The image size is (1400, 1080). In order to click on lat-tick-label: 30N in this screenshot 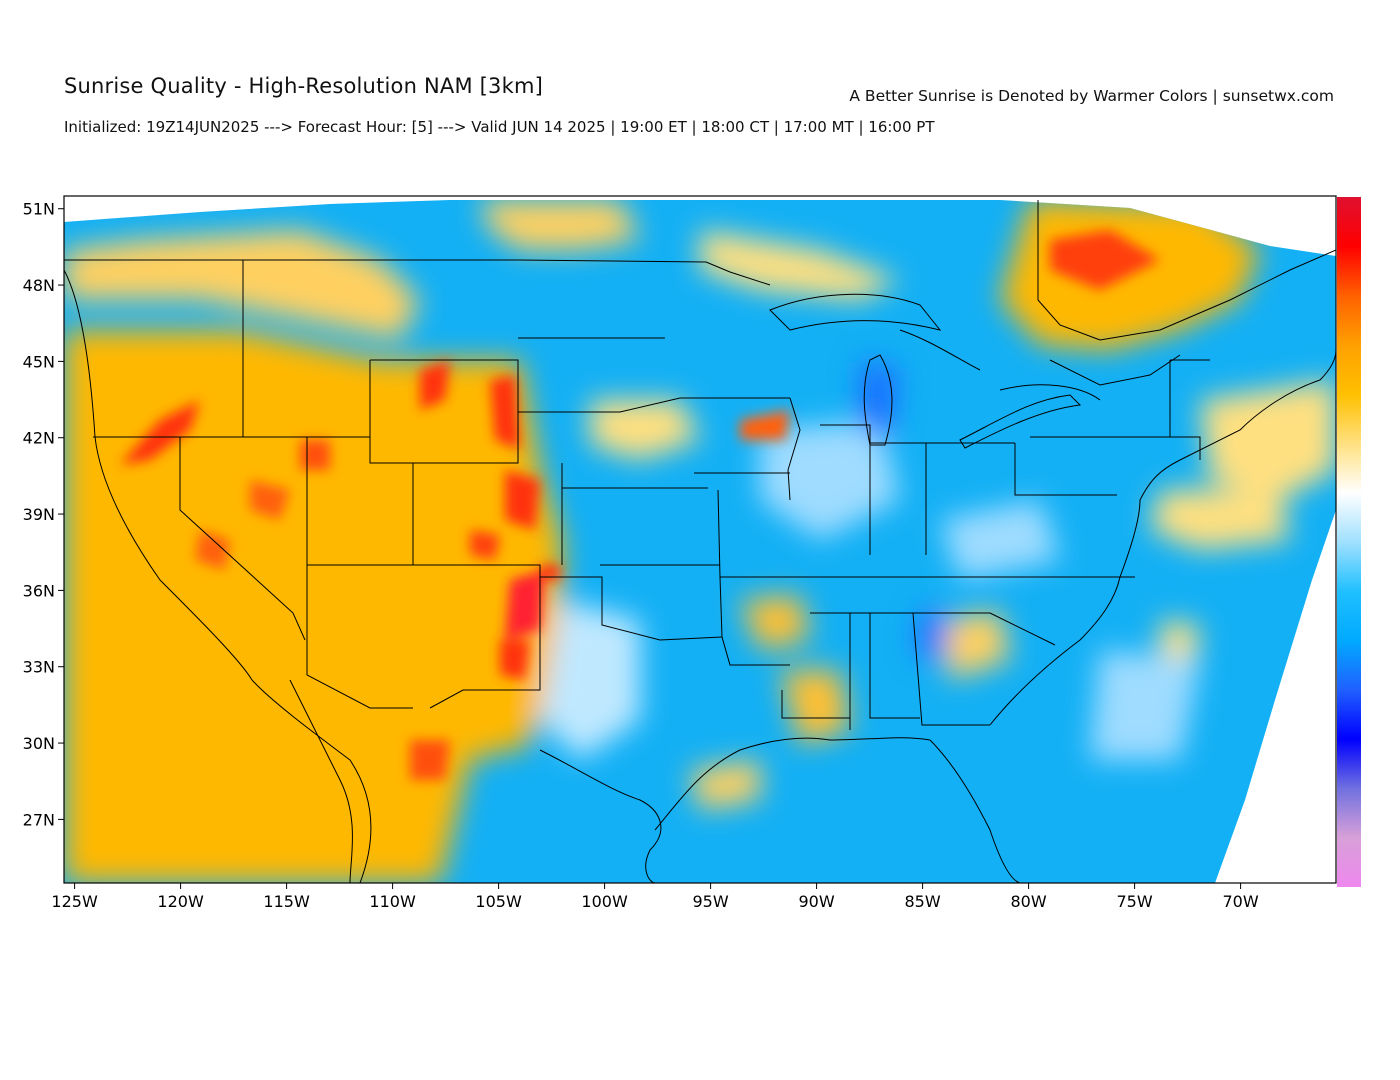, I will do `click(39, 743)`.